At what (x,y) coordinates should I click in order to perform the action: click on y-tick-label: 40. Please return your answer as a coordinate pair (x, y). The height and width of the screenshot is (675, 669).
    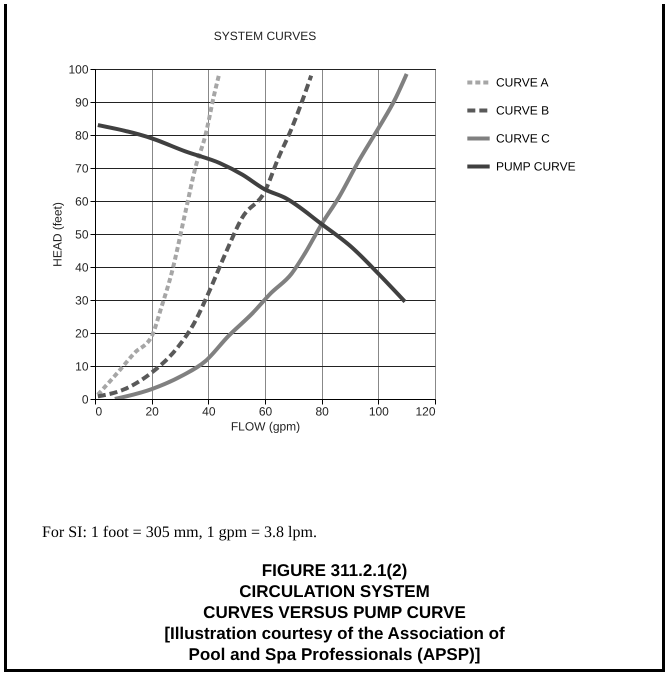
    Looking at the image, I should click on (82, 267).